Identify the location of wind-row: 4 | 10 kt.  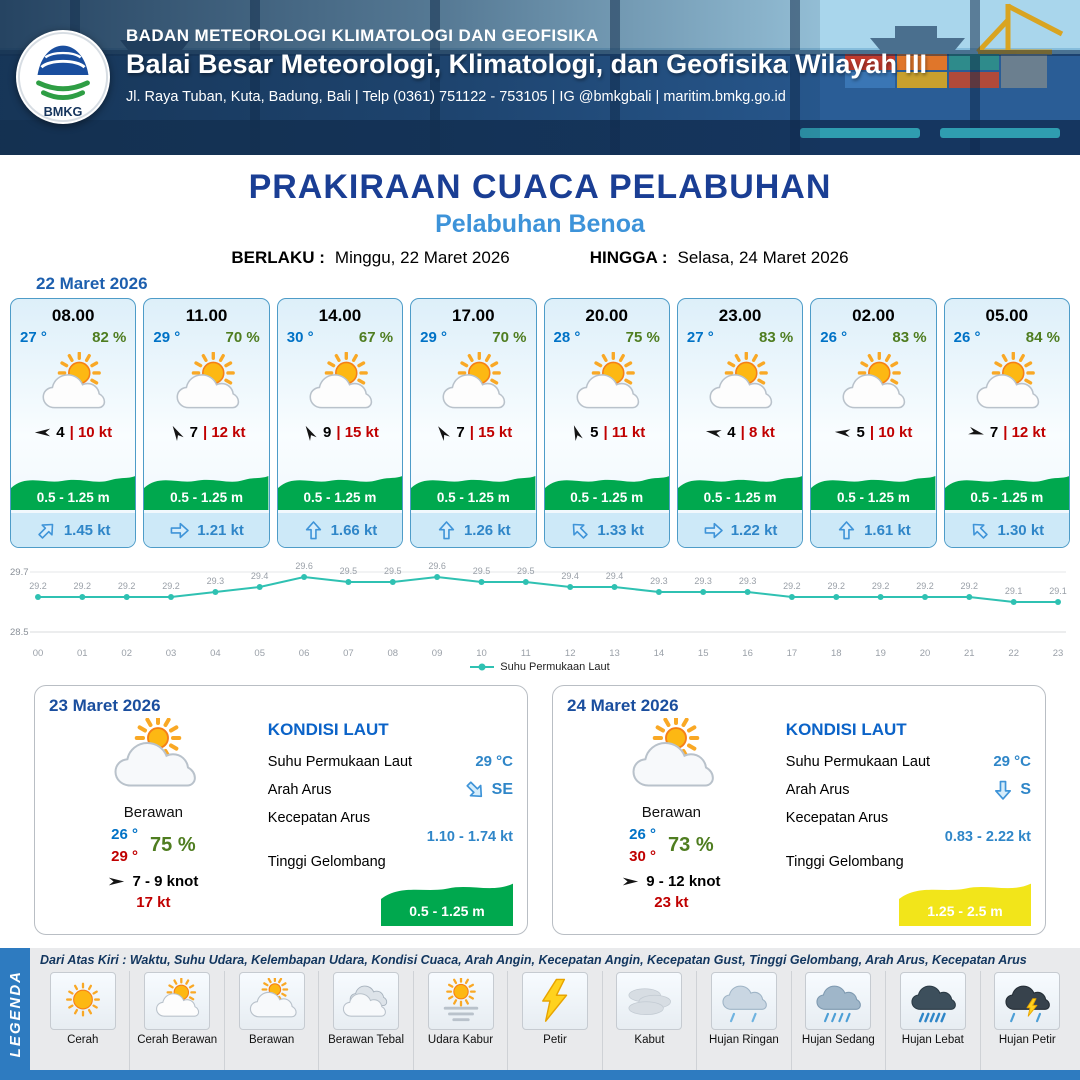
(73, 432).